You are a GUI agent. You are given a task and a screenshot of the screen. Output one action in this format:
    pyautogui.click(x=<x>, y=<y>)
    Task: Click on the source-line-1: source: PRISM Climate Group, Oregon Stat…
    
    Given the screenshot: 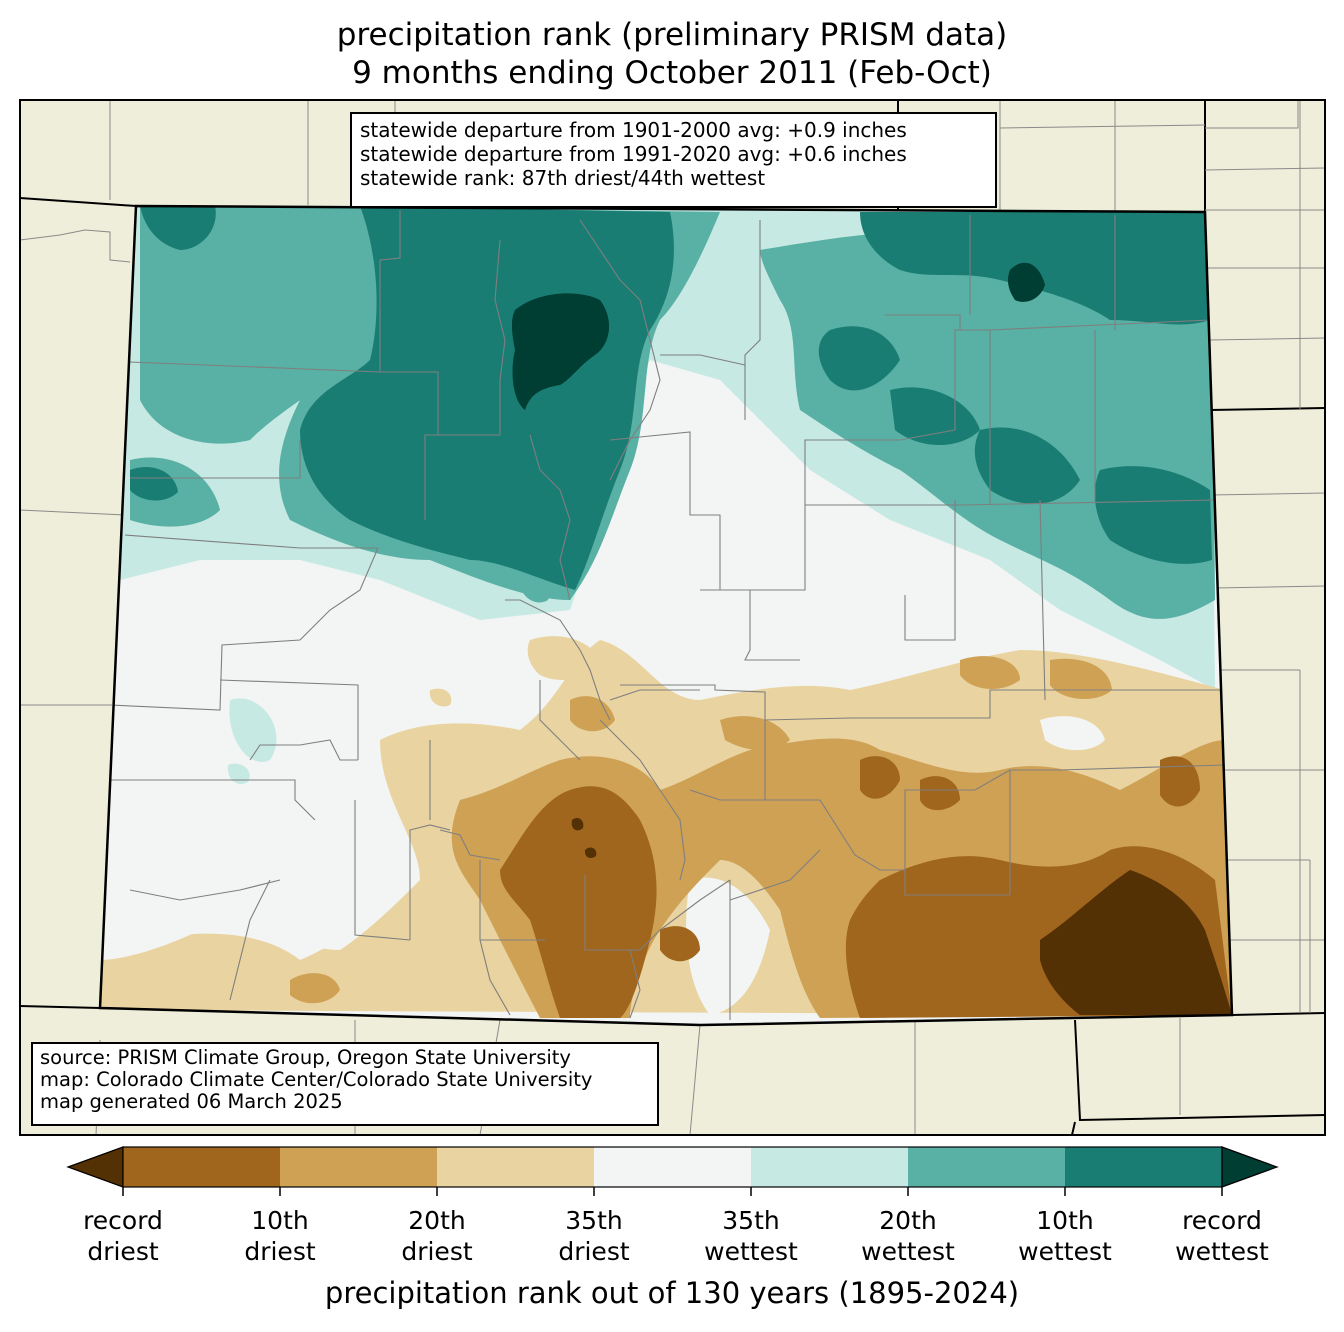 What is the action you would take?
    pyautogui.click(x=305, y=1057)
    